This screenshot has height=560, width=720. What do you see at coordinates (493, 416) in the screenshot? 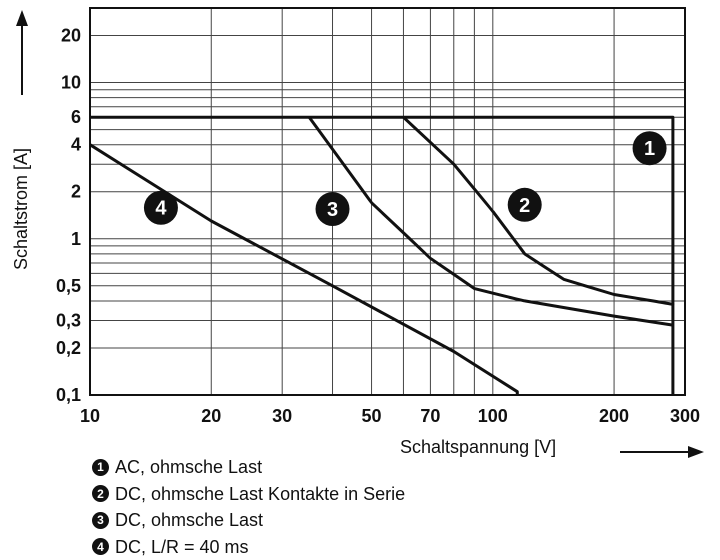
I see `x-tick-label-5: 100` at bounding box center [493, 416].